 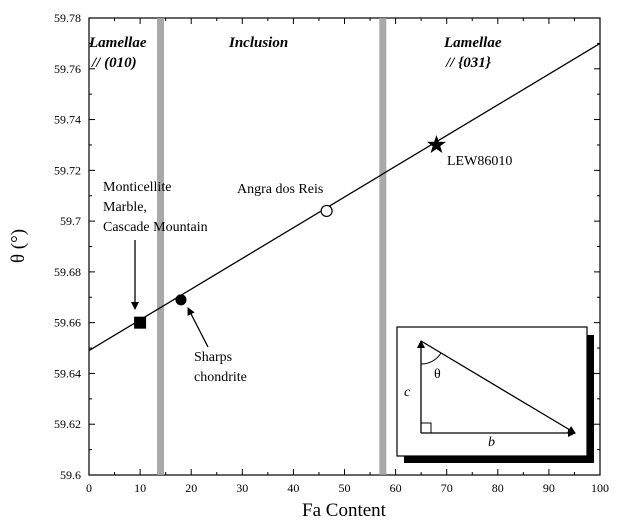 What do you see at coordinates (498, 488) in the screenshot?
I see `x-tick-label-8: 80` at bounding box center [498, 488].